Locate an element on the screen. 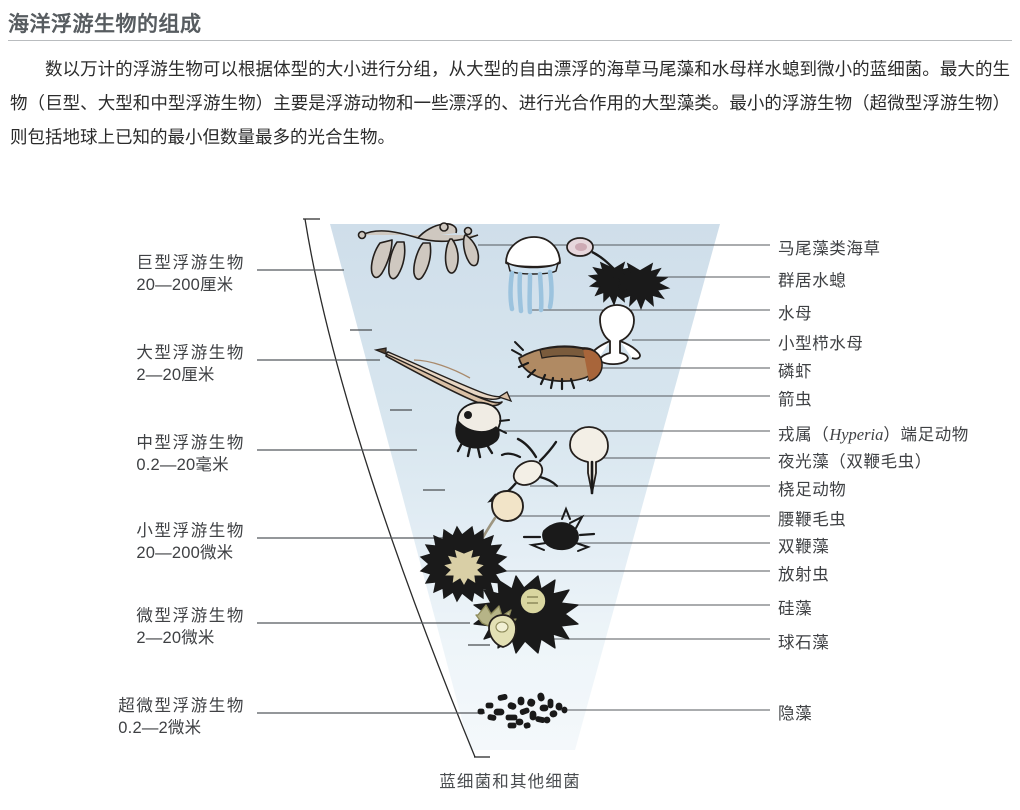  title-divider is located at coordinates (510, 40).